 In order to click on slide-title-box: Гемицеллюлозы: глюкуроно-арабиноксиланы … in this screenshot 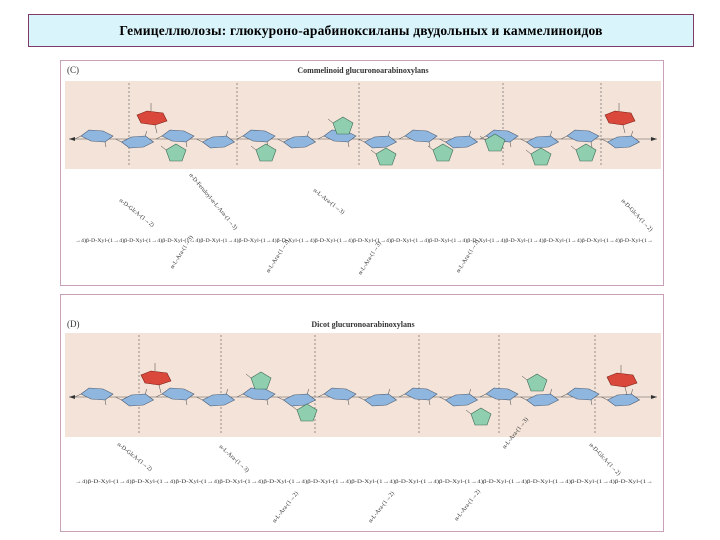, I will do `click(361, 30)`.